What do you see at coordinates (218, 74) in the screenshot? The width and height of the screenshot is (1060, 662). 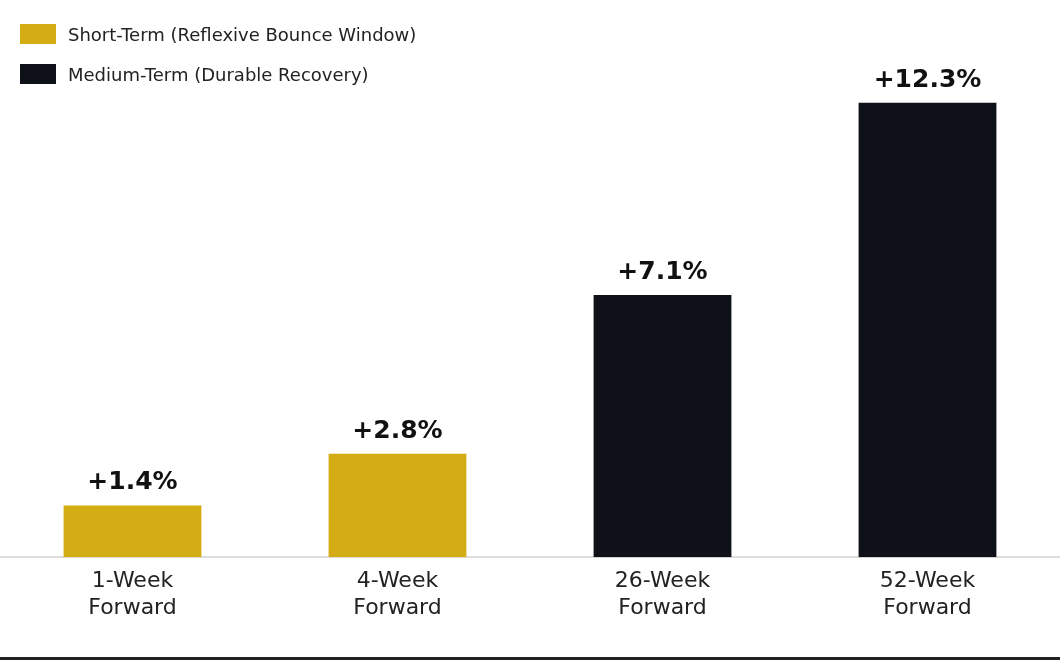 I see `legend-label: Medium-Term (Durable Recovery)` at bounding box center [218, 74].